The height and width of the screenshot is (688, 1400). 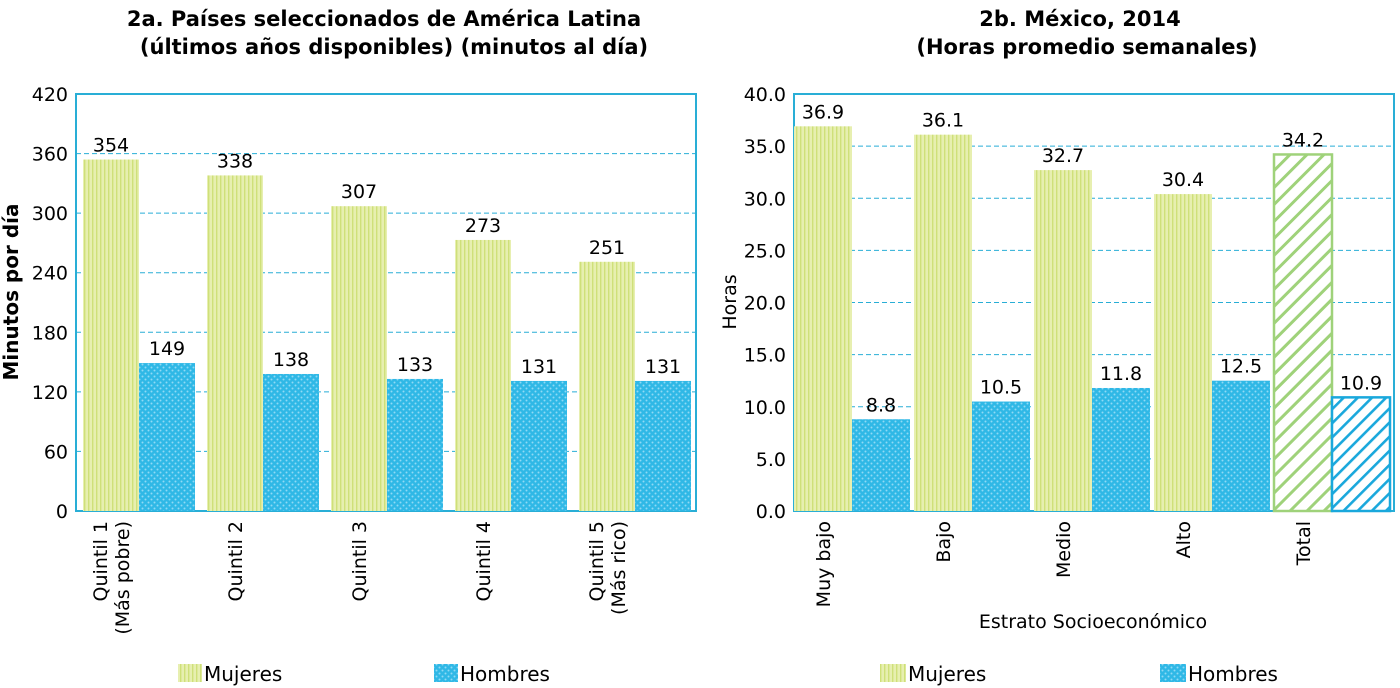 What do you see at coordinates (1121, 374) in the screenshot?
I see `data-label: 11.8` at bounding box center [1121, 374].